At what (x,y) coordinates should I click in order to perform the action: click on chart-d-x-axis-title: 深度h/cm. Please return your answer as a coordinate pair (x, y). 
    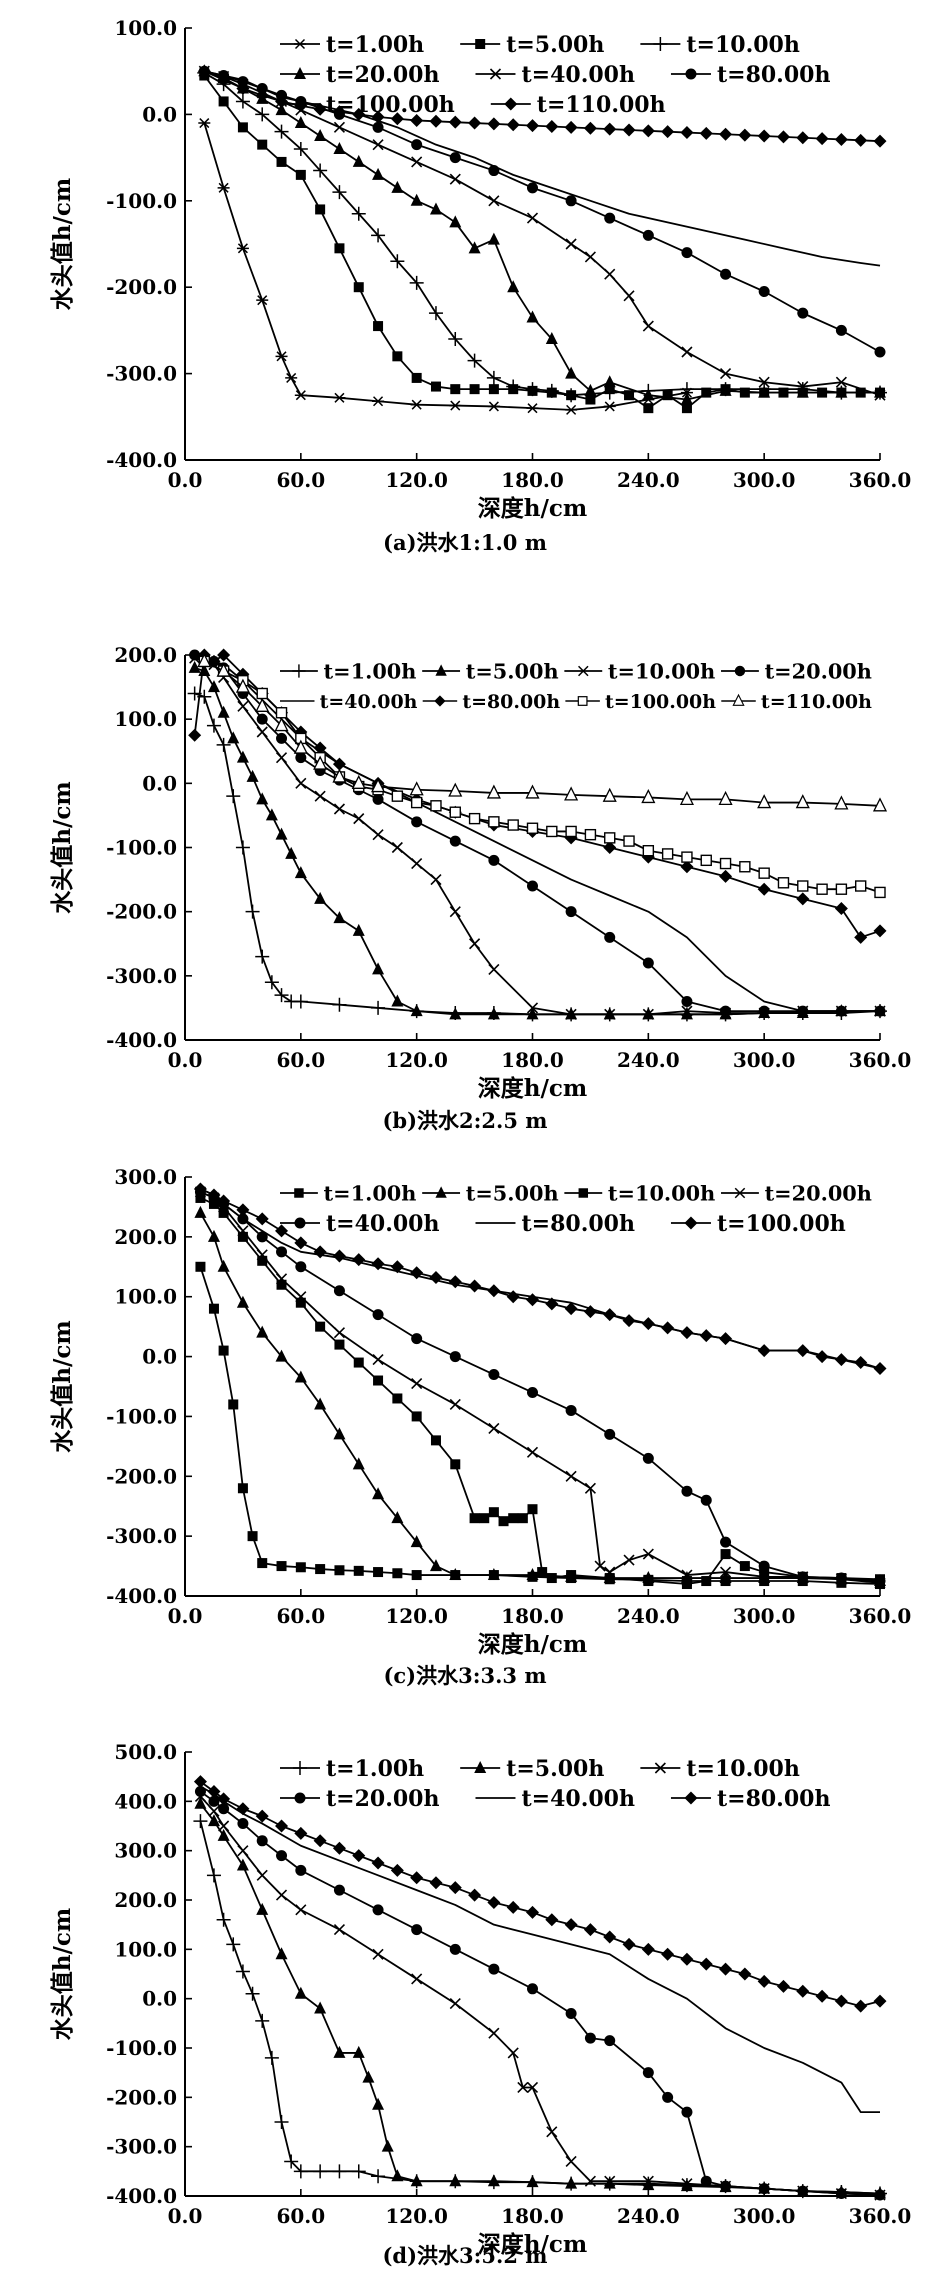
    Looking at the image, I should click on (532, 2244).